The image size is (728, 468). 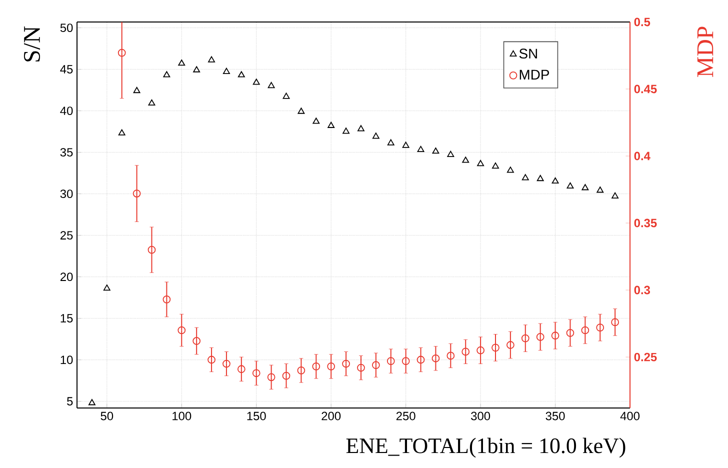 I want to click on y2-tick-label: 0.4, so click(x=642, y=156).